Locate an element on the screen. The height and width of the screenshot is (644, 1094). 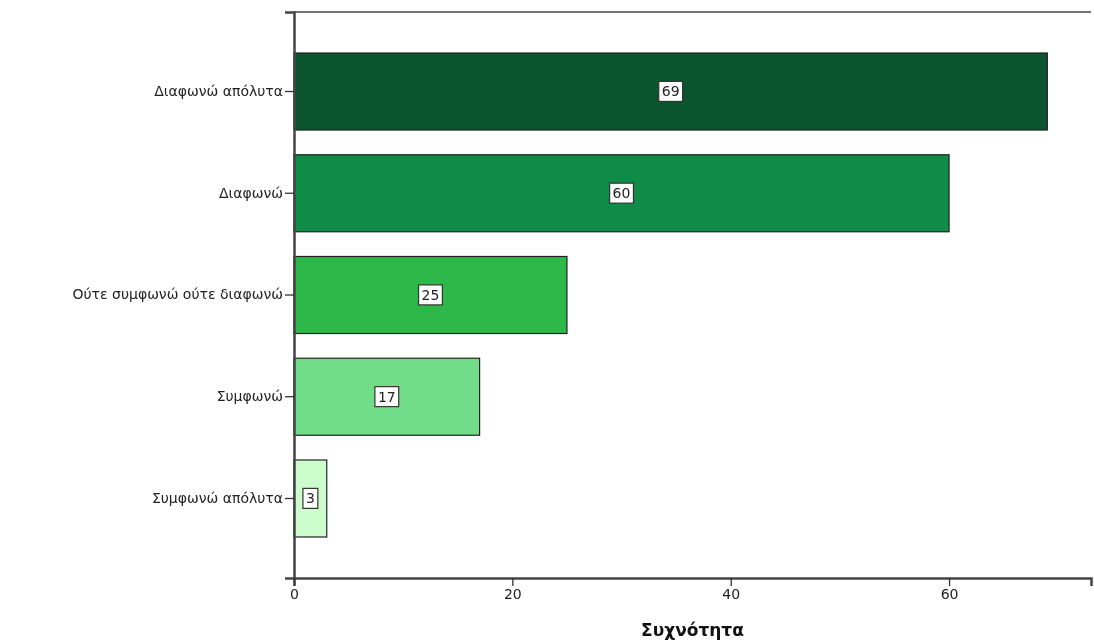
y-tick-label: Συμφωνώ is located at coordinates (249, 396).